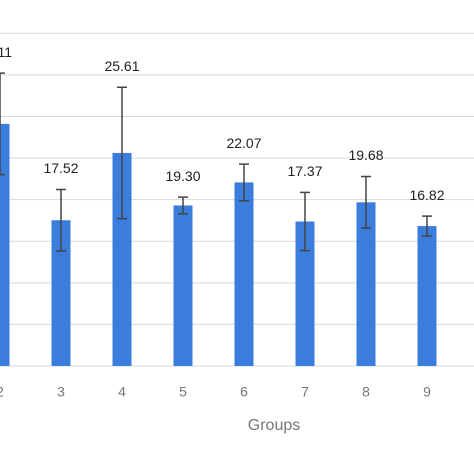 This screenshot has width=474, height=474. What do you see at coordinates (60, 168) in the screenshot?
I see `value-label: 17.52` at bounding box center [60, 168].